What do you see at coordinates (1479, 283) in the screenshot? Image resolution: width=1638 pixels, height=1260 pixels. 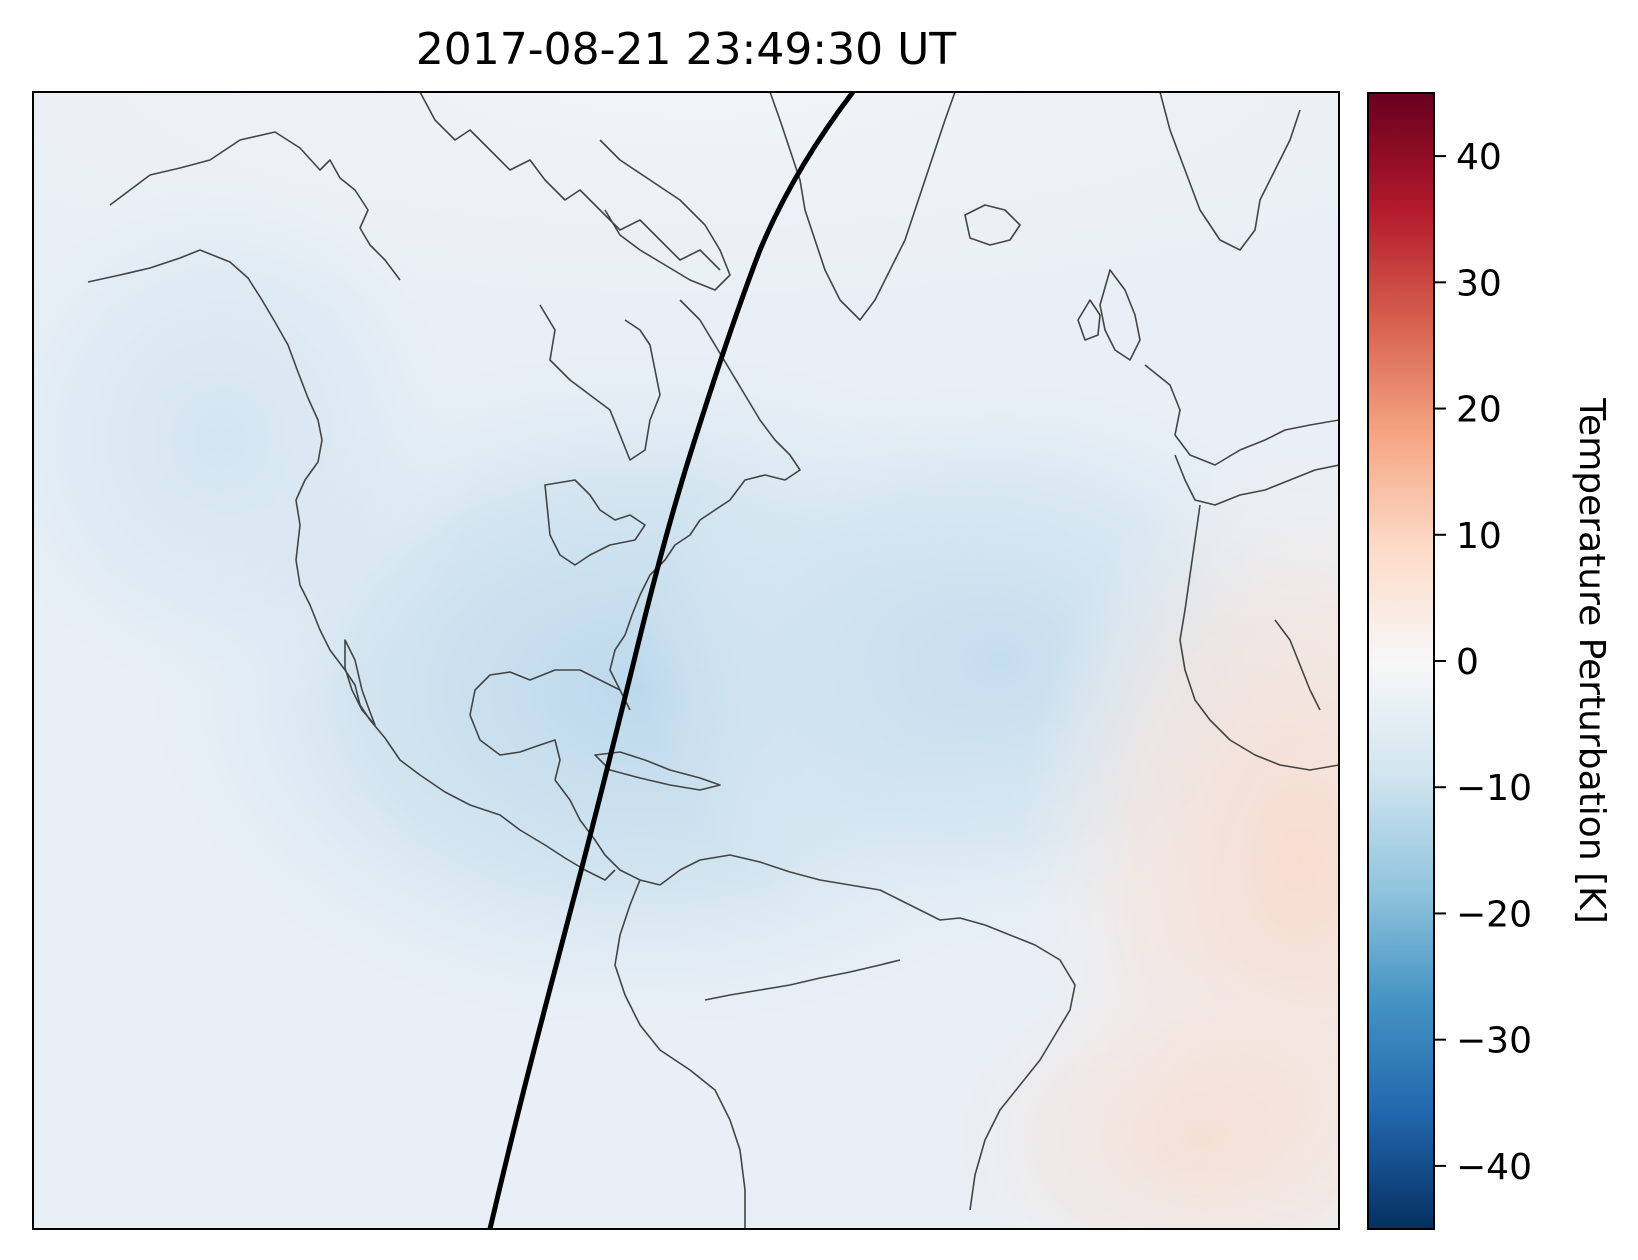 I see `colorbar-tick-label: 30` at bounding box center [1479, 283].